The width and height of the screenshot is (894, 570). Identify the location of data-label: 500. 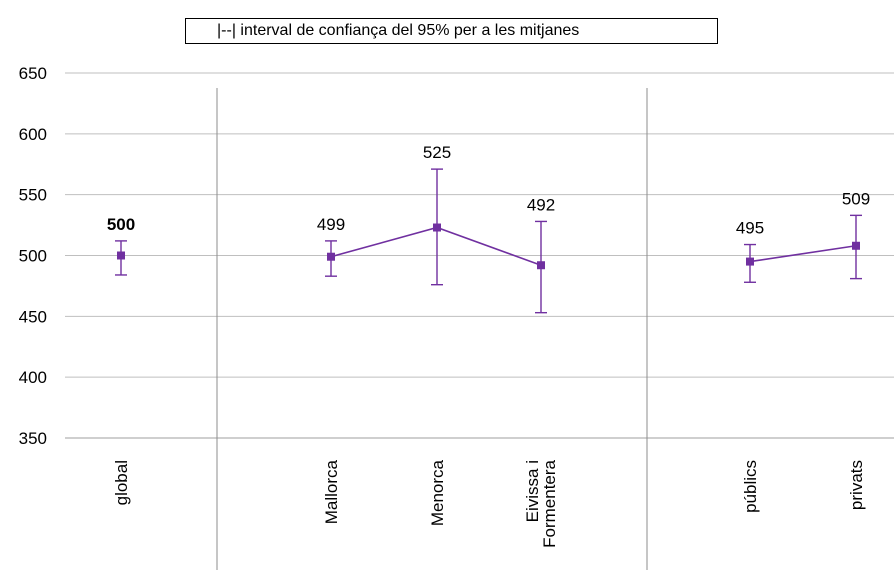
(121, 224).